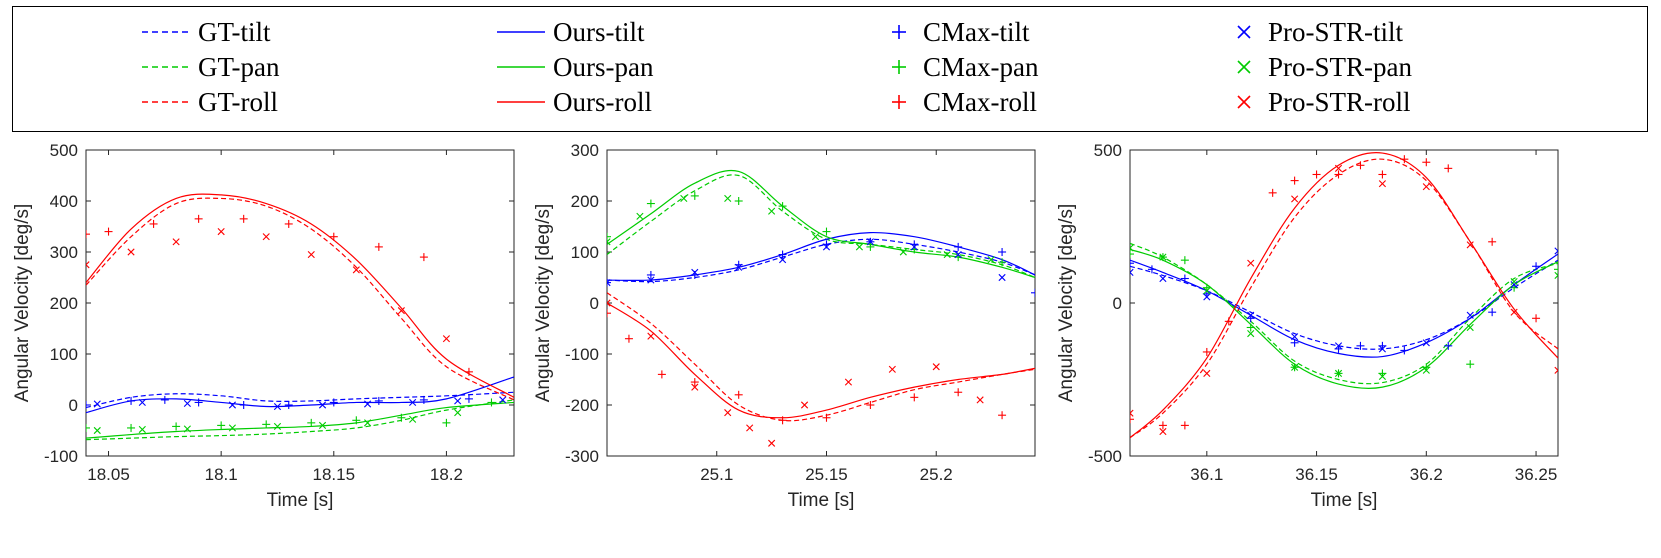 This screenshot has height=558, width=1661. Describe the element at coordinates (279, 401) in the screenshot. I see `series-cmax-tilt` at that location.